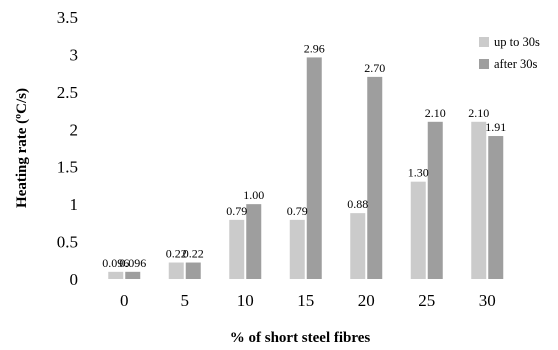 This screenshot has height=350, width=558. What do you see at coordinates (67, 242) in the screenshot?
I see `y-tick-label: 0.5` at bounding box center [67, 242].